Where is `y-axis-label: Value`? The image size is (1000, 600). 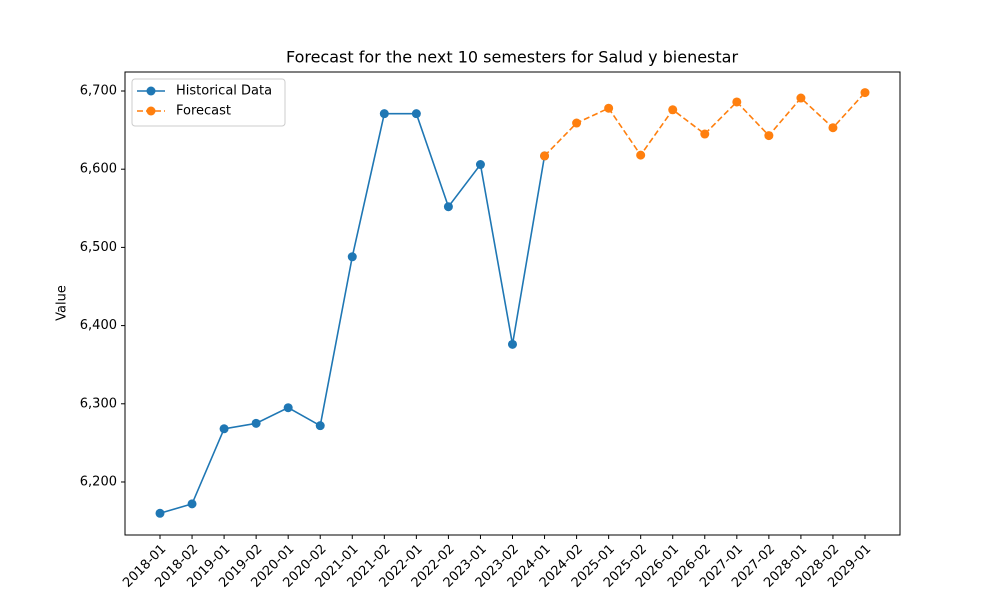 y-axis-label: Value is located at coordinates (62, 303).